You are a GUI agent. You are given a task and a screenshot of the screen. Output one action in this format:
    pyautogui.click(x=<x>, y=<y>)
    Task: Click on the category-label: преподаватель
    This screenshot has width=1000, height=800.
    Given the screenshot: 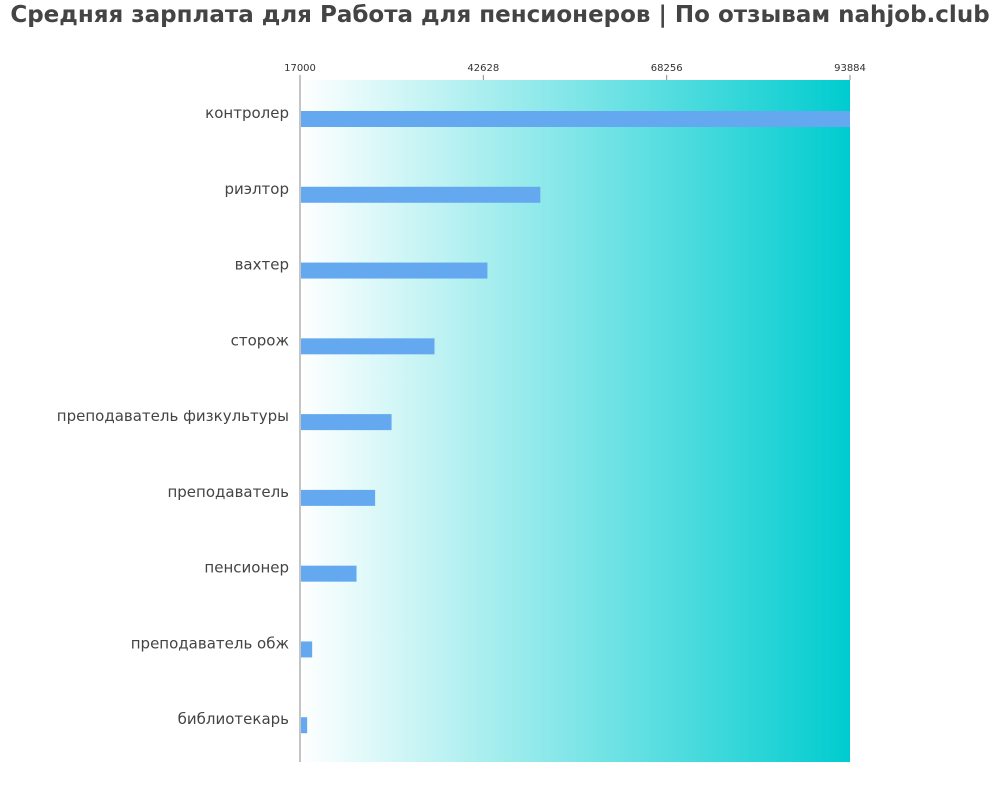 What is the action you would take?
    pyautogui.click(x=228, y=492)
    